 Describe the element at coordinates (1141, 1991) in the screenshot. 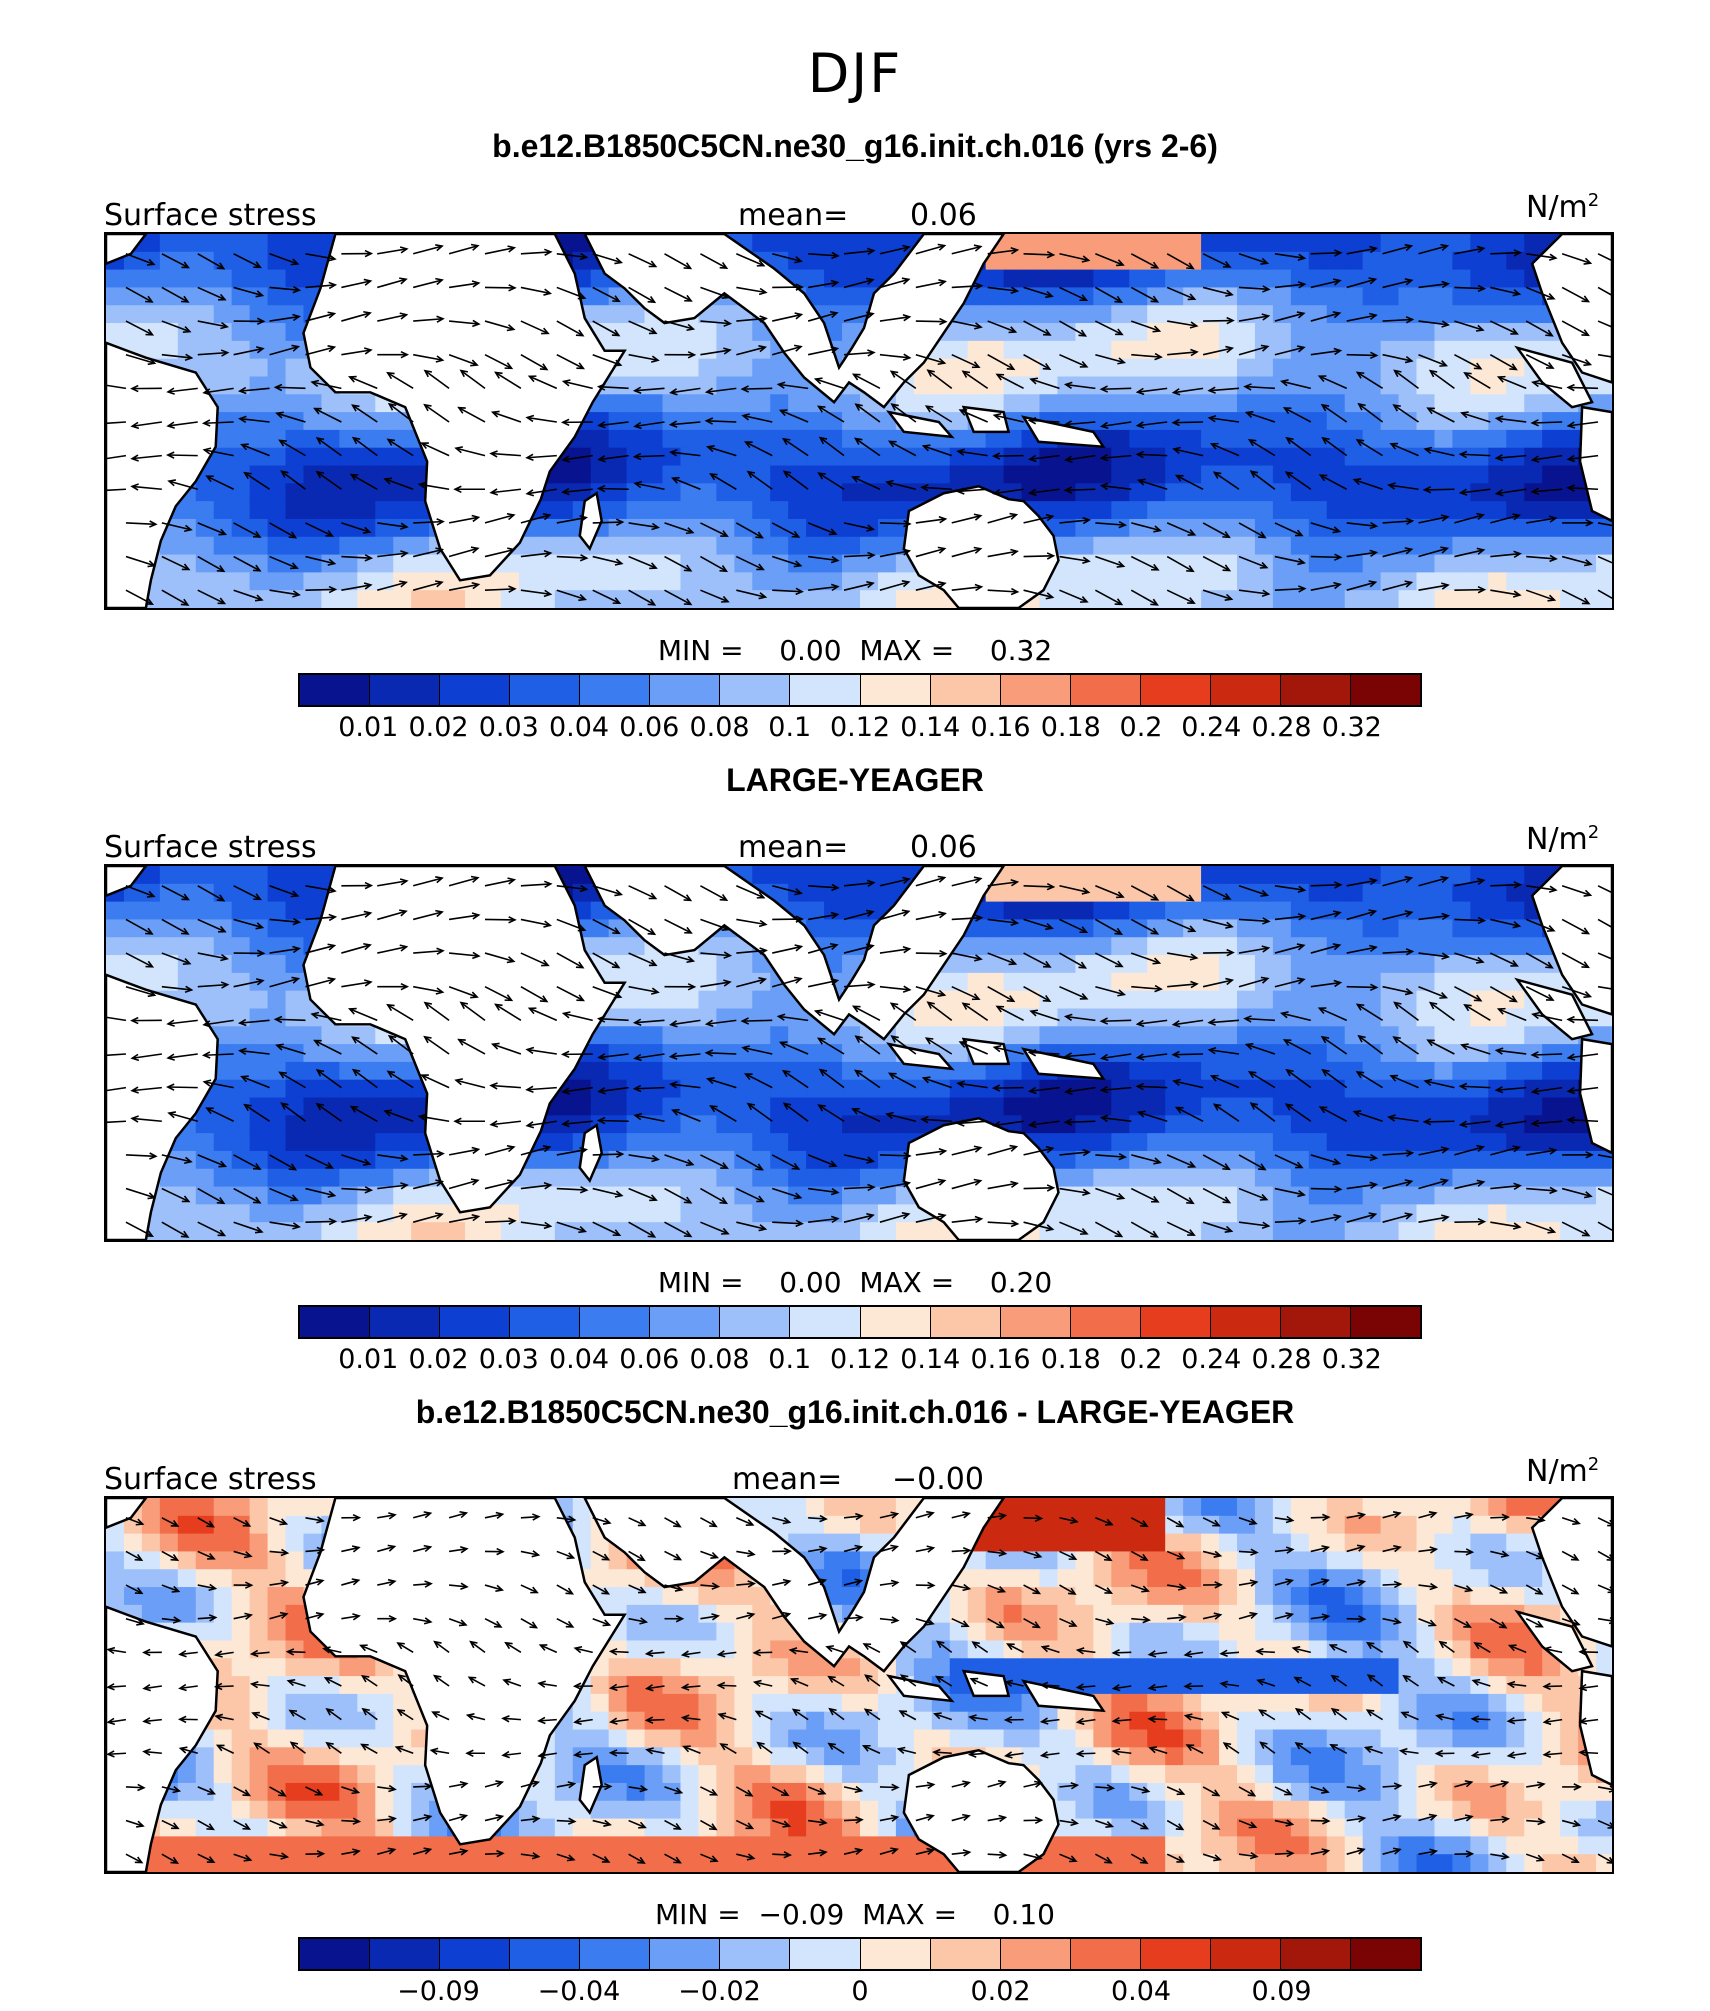

I see `panel-3-colorbar-tick-label: 0.04` at that location.